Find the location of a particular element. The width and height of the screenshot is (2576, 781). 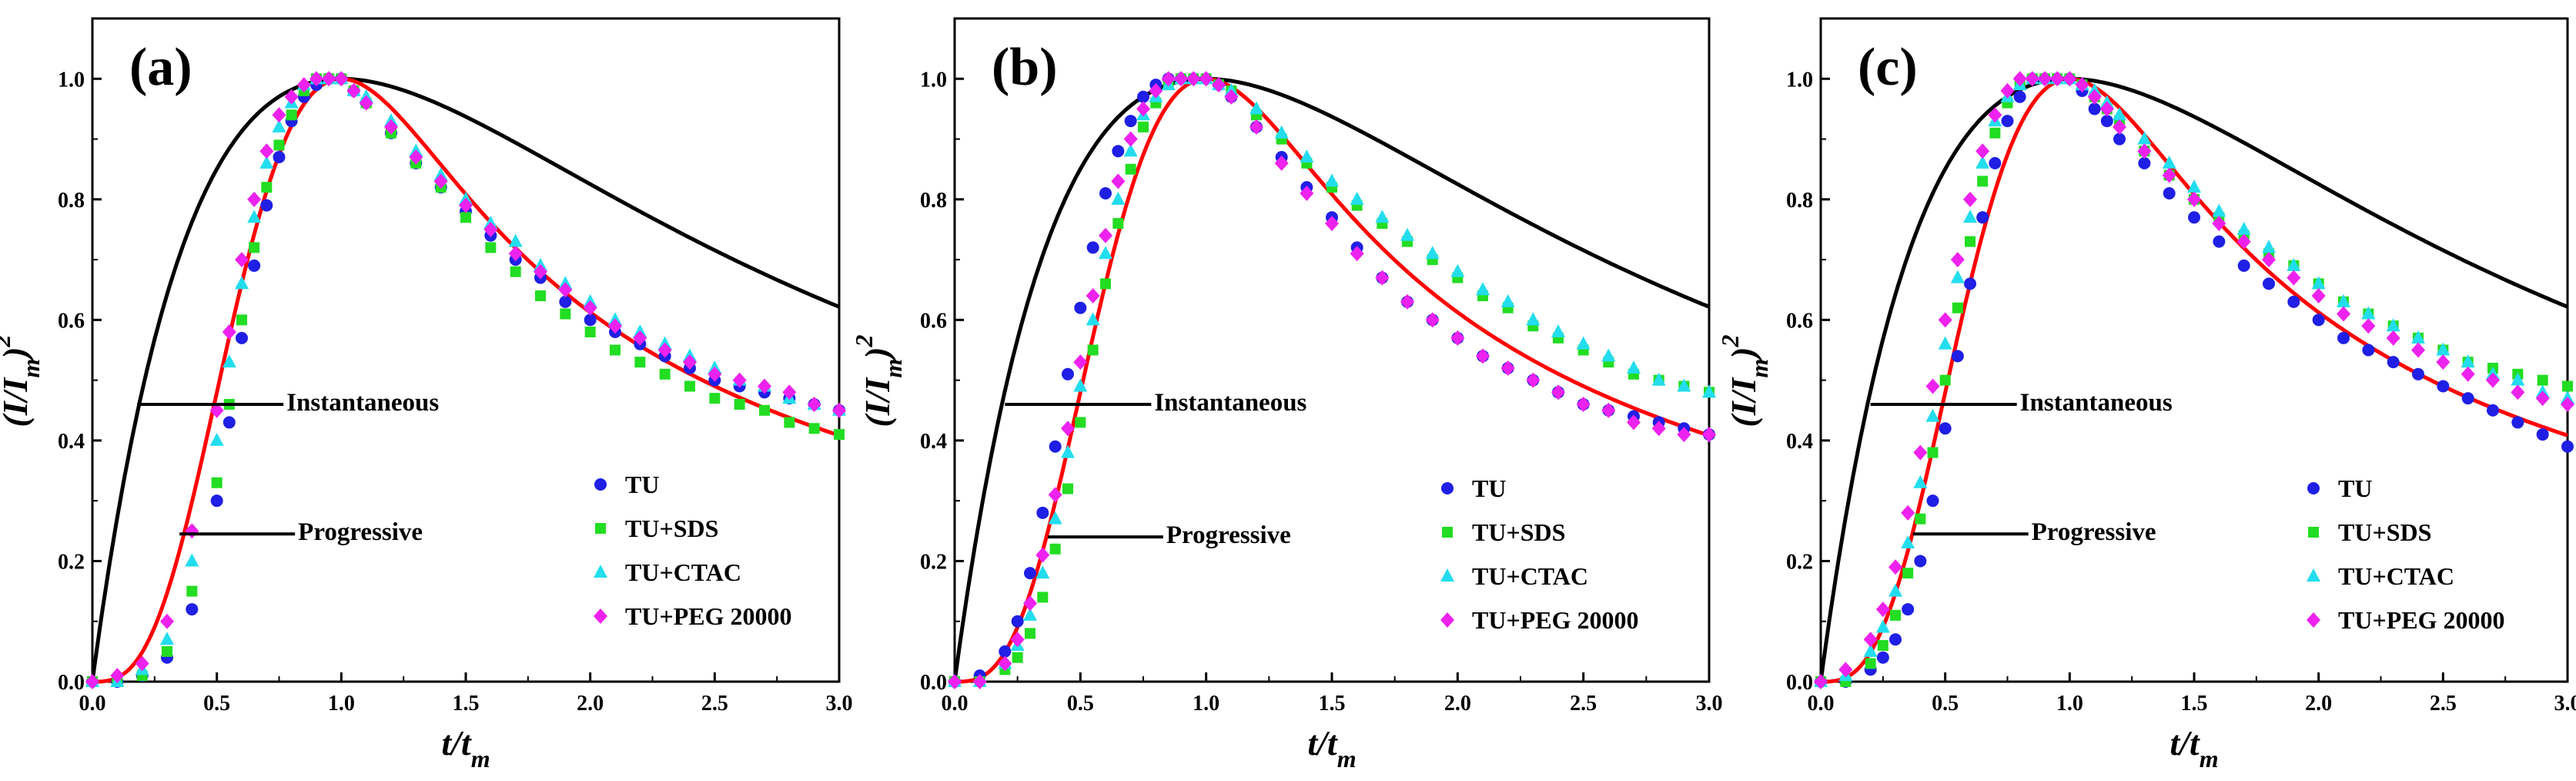

y-axis-title-main: (I/I is located at coordinates (1744, 402).